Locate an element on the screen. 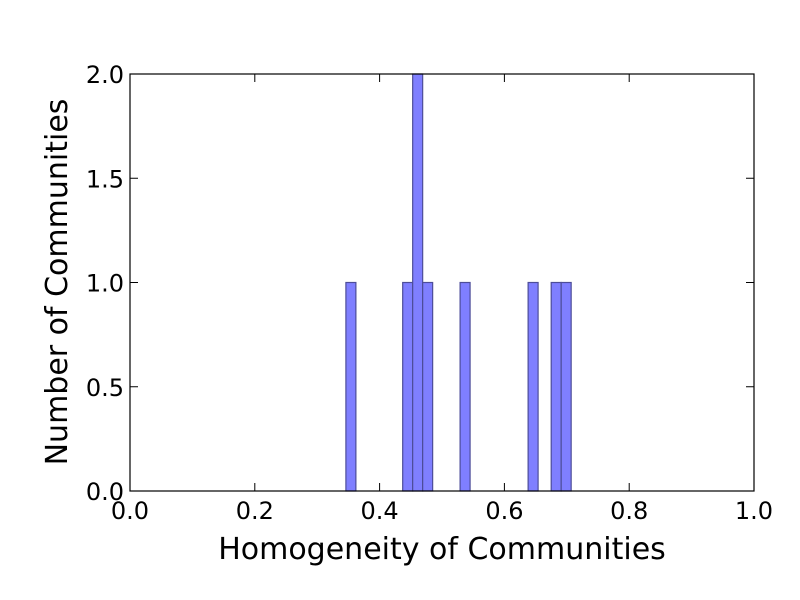 Image resolution: width=800 pixels, height=600 pixels. y-tick-label: 0.0 is located at coordinates (105, 492).